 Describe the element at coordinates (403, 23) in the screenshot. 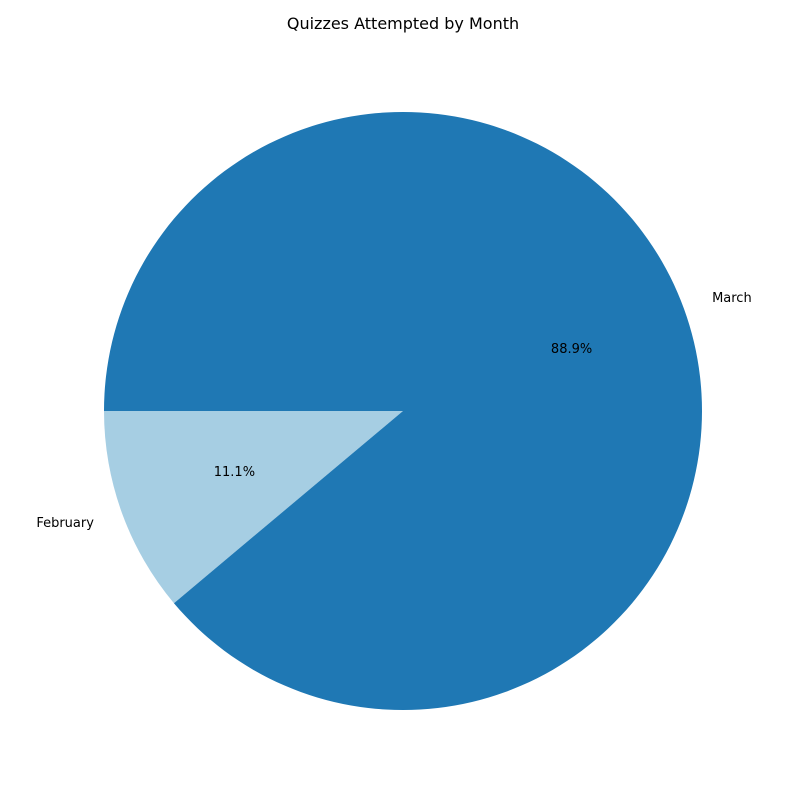

I see `chart-title: Quizzes Attempted by Month` at that location.